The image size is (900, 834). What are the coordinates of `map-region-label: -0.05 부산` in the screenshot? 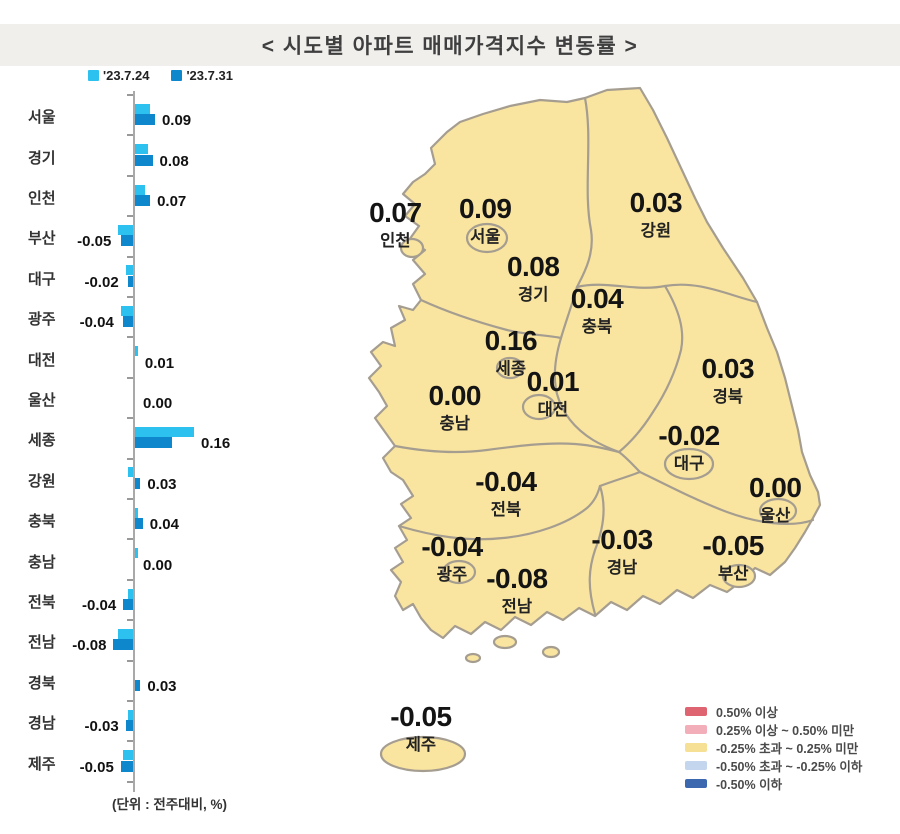 It's located at (734, 558).